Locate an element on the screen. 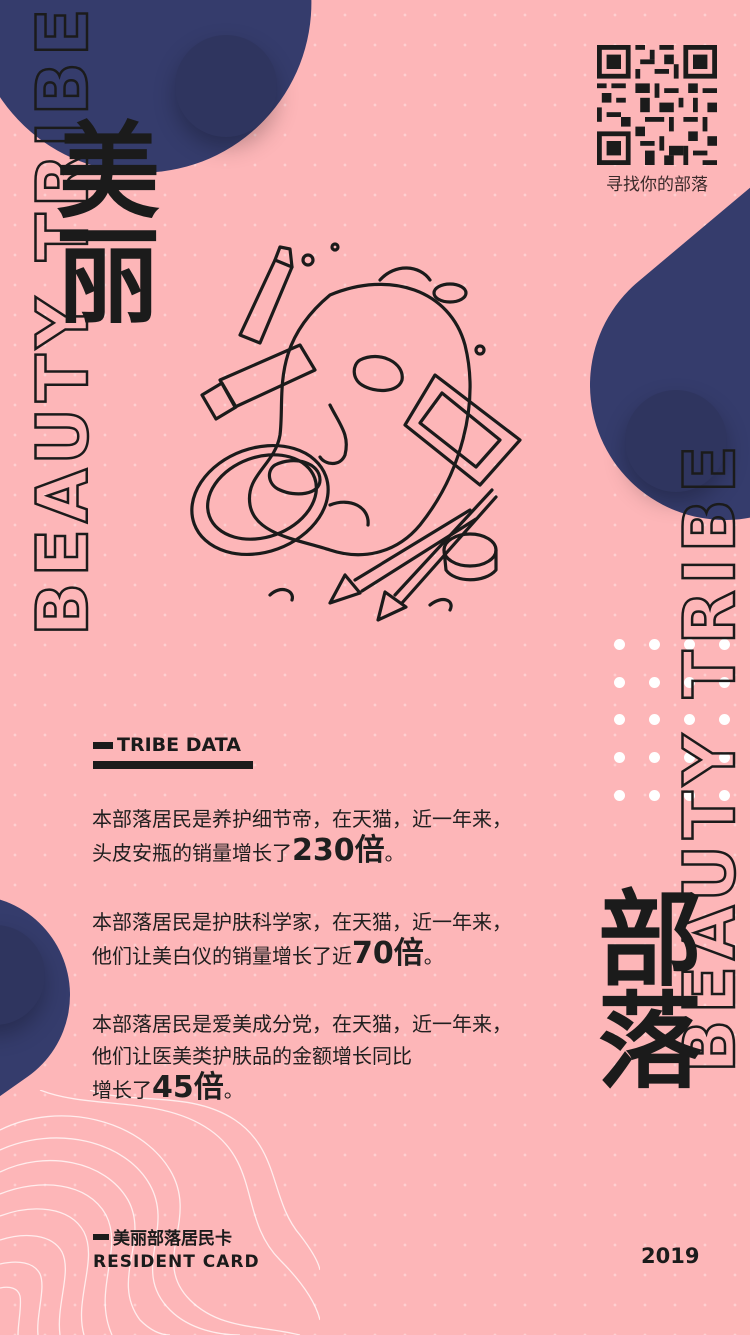  text: 头皮安瓶的销量增长了 is located at coordinates (192, 853).